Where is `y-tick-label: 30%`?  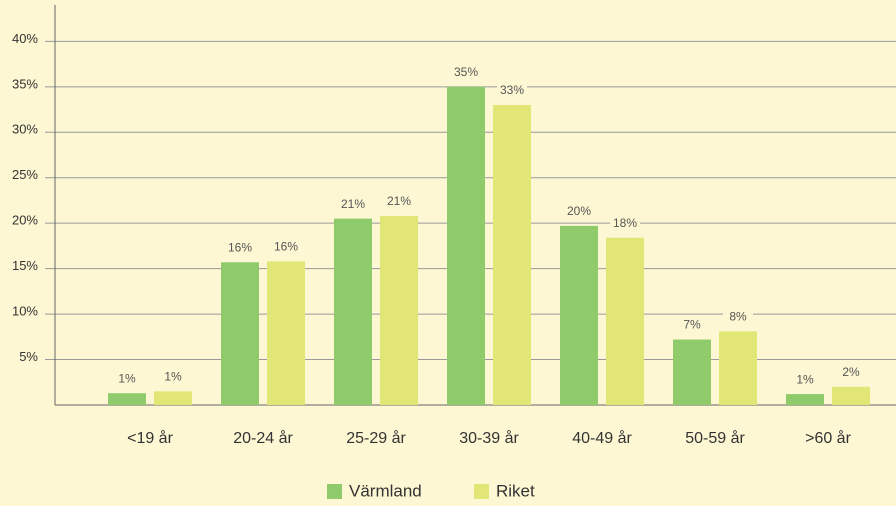 y-tick-label: 30% is located at coordinates (25, 129).